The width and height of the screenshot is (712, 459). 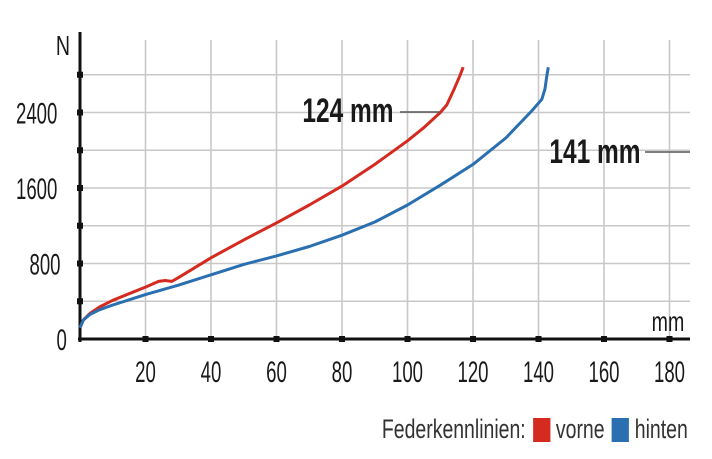 I want to click on x-axis-unit-label: mm, so click(x=668, y=322).